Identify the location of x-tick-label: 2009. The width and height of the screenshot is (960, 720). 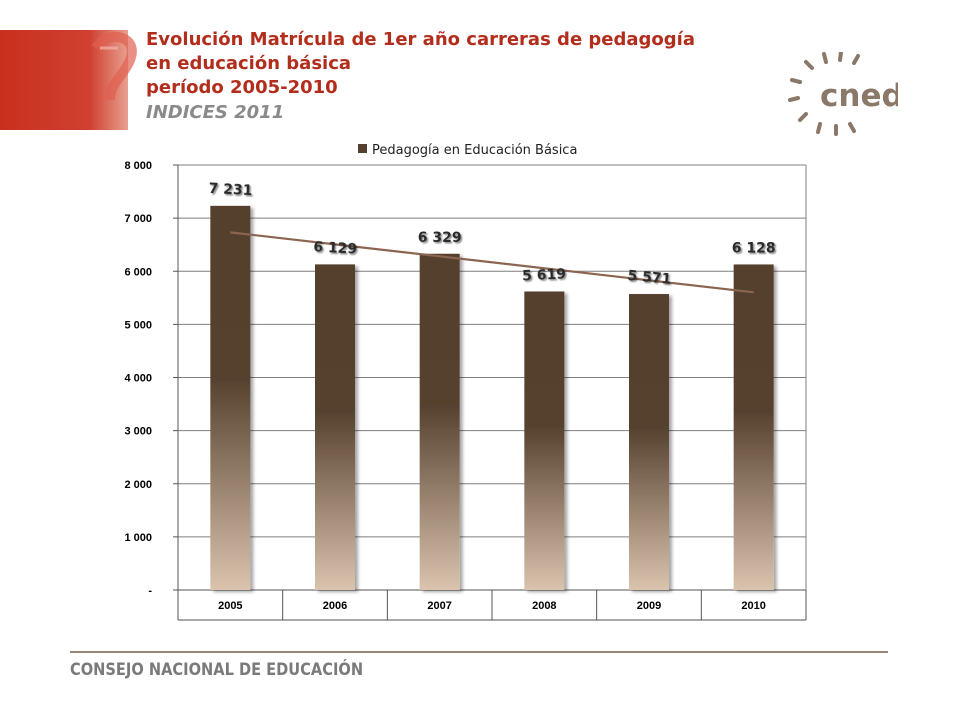
(649, 606).